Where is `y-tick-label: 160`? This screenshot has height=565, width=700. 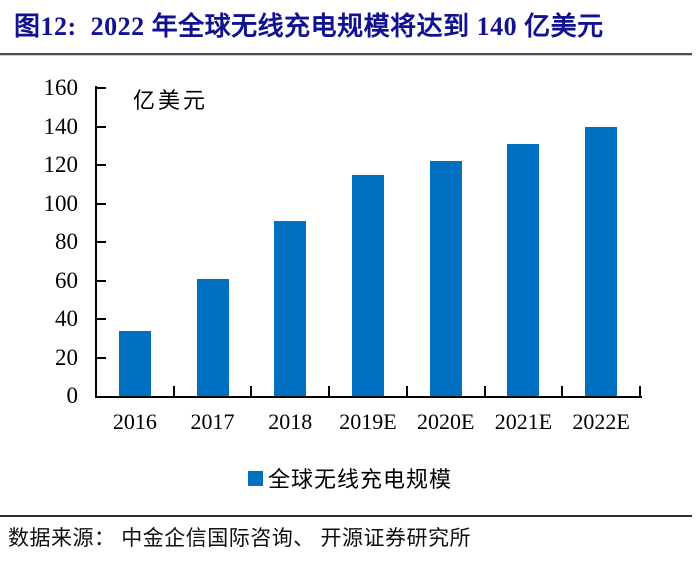 y-tick-label: 160 is located at coordinates (61, 87).